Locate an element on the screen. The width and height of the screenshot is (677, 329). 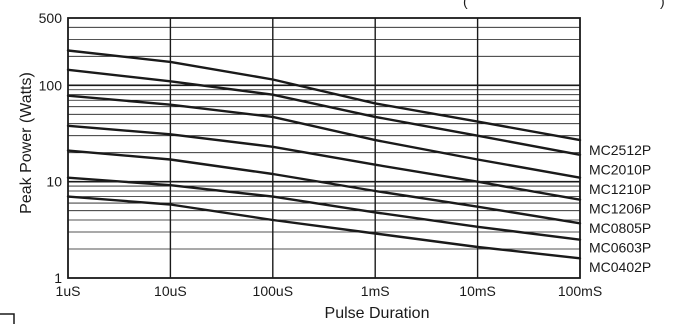
x-tick-label: 1mS is located at coordinates (375, 291).